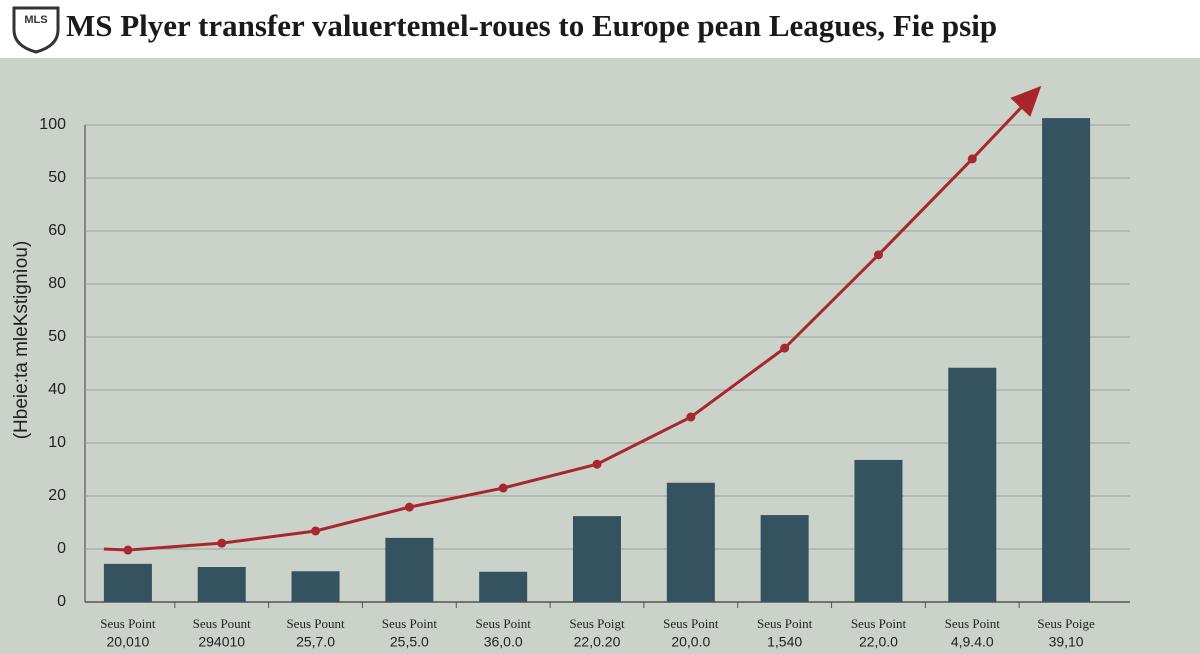  What do you see at coordinates (127, 642) in the screenshot?
I see `x-tick-sublabel: 20,010` at bounding box center [127, 642].